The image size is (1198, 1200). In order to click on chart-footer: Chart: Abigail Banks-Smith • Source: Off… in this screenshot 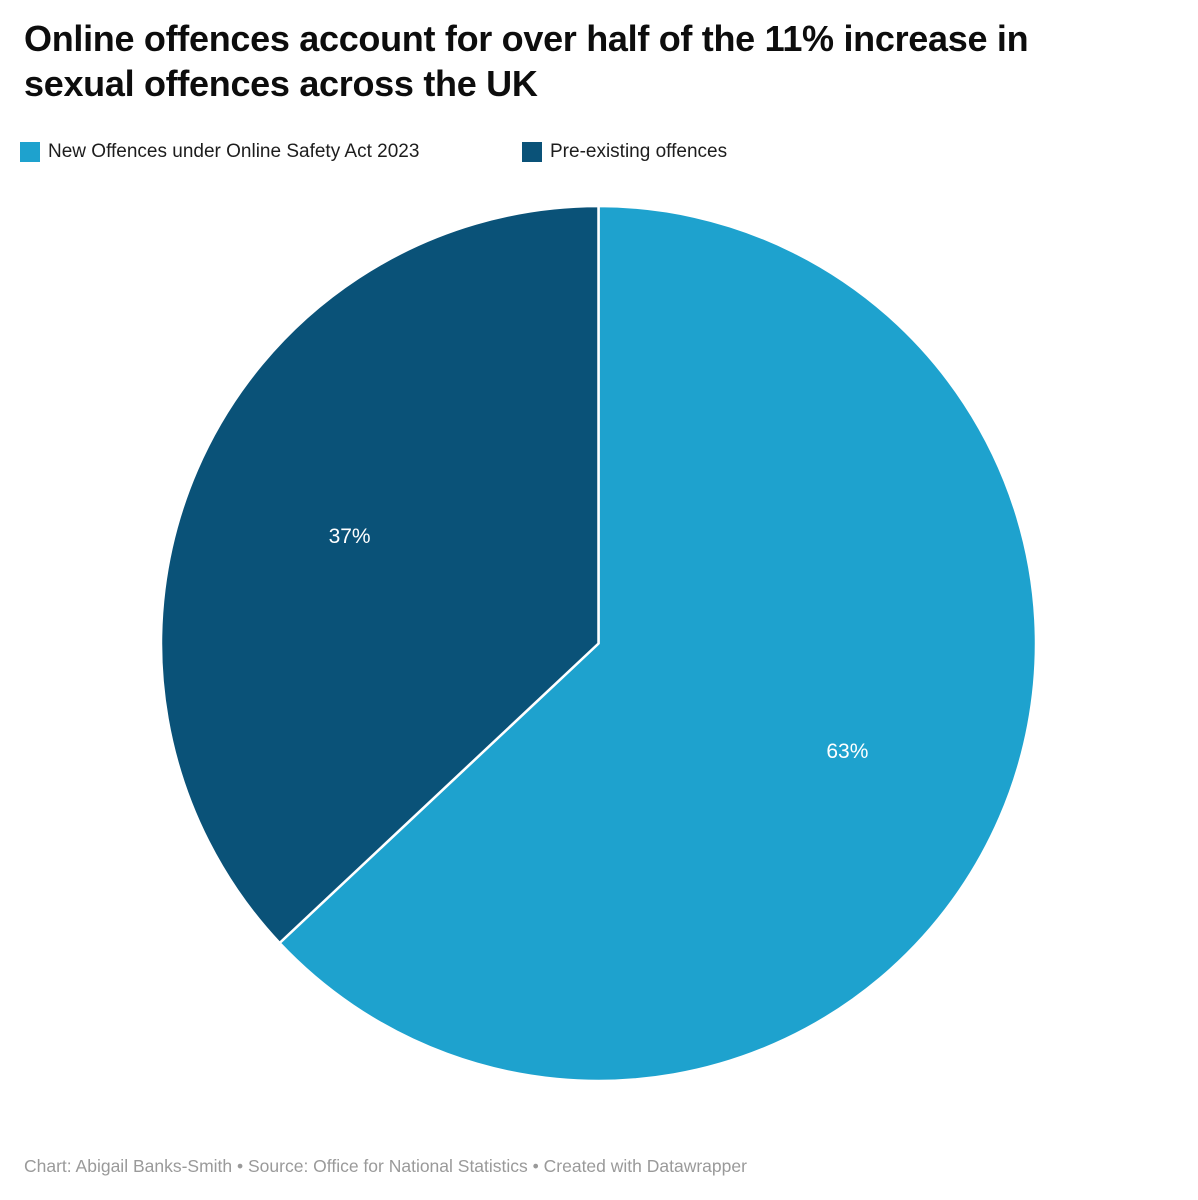, I will do `click(385, 1166)`.